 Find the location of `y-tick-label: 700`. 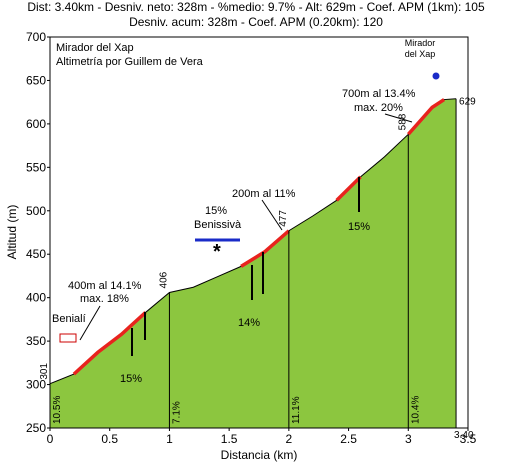

y-tick-label: 700 is located at coordinates (36, 37).